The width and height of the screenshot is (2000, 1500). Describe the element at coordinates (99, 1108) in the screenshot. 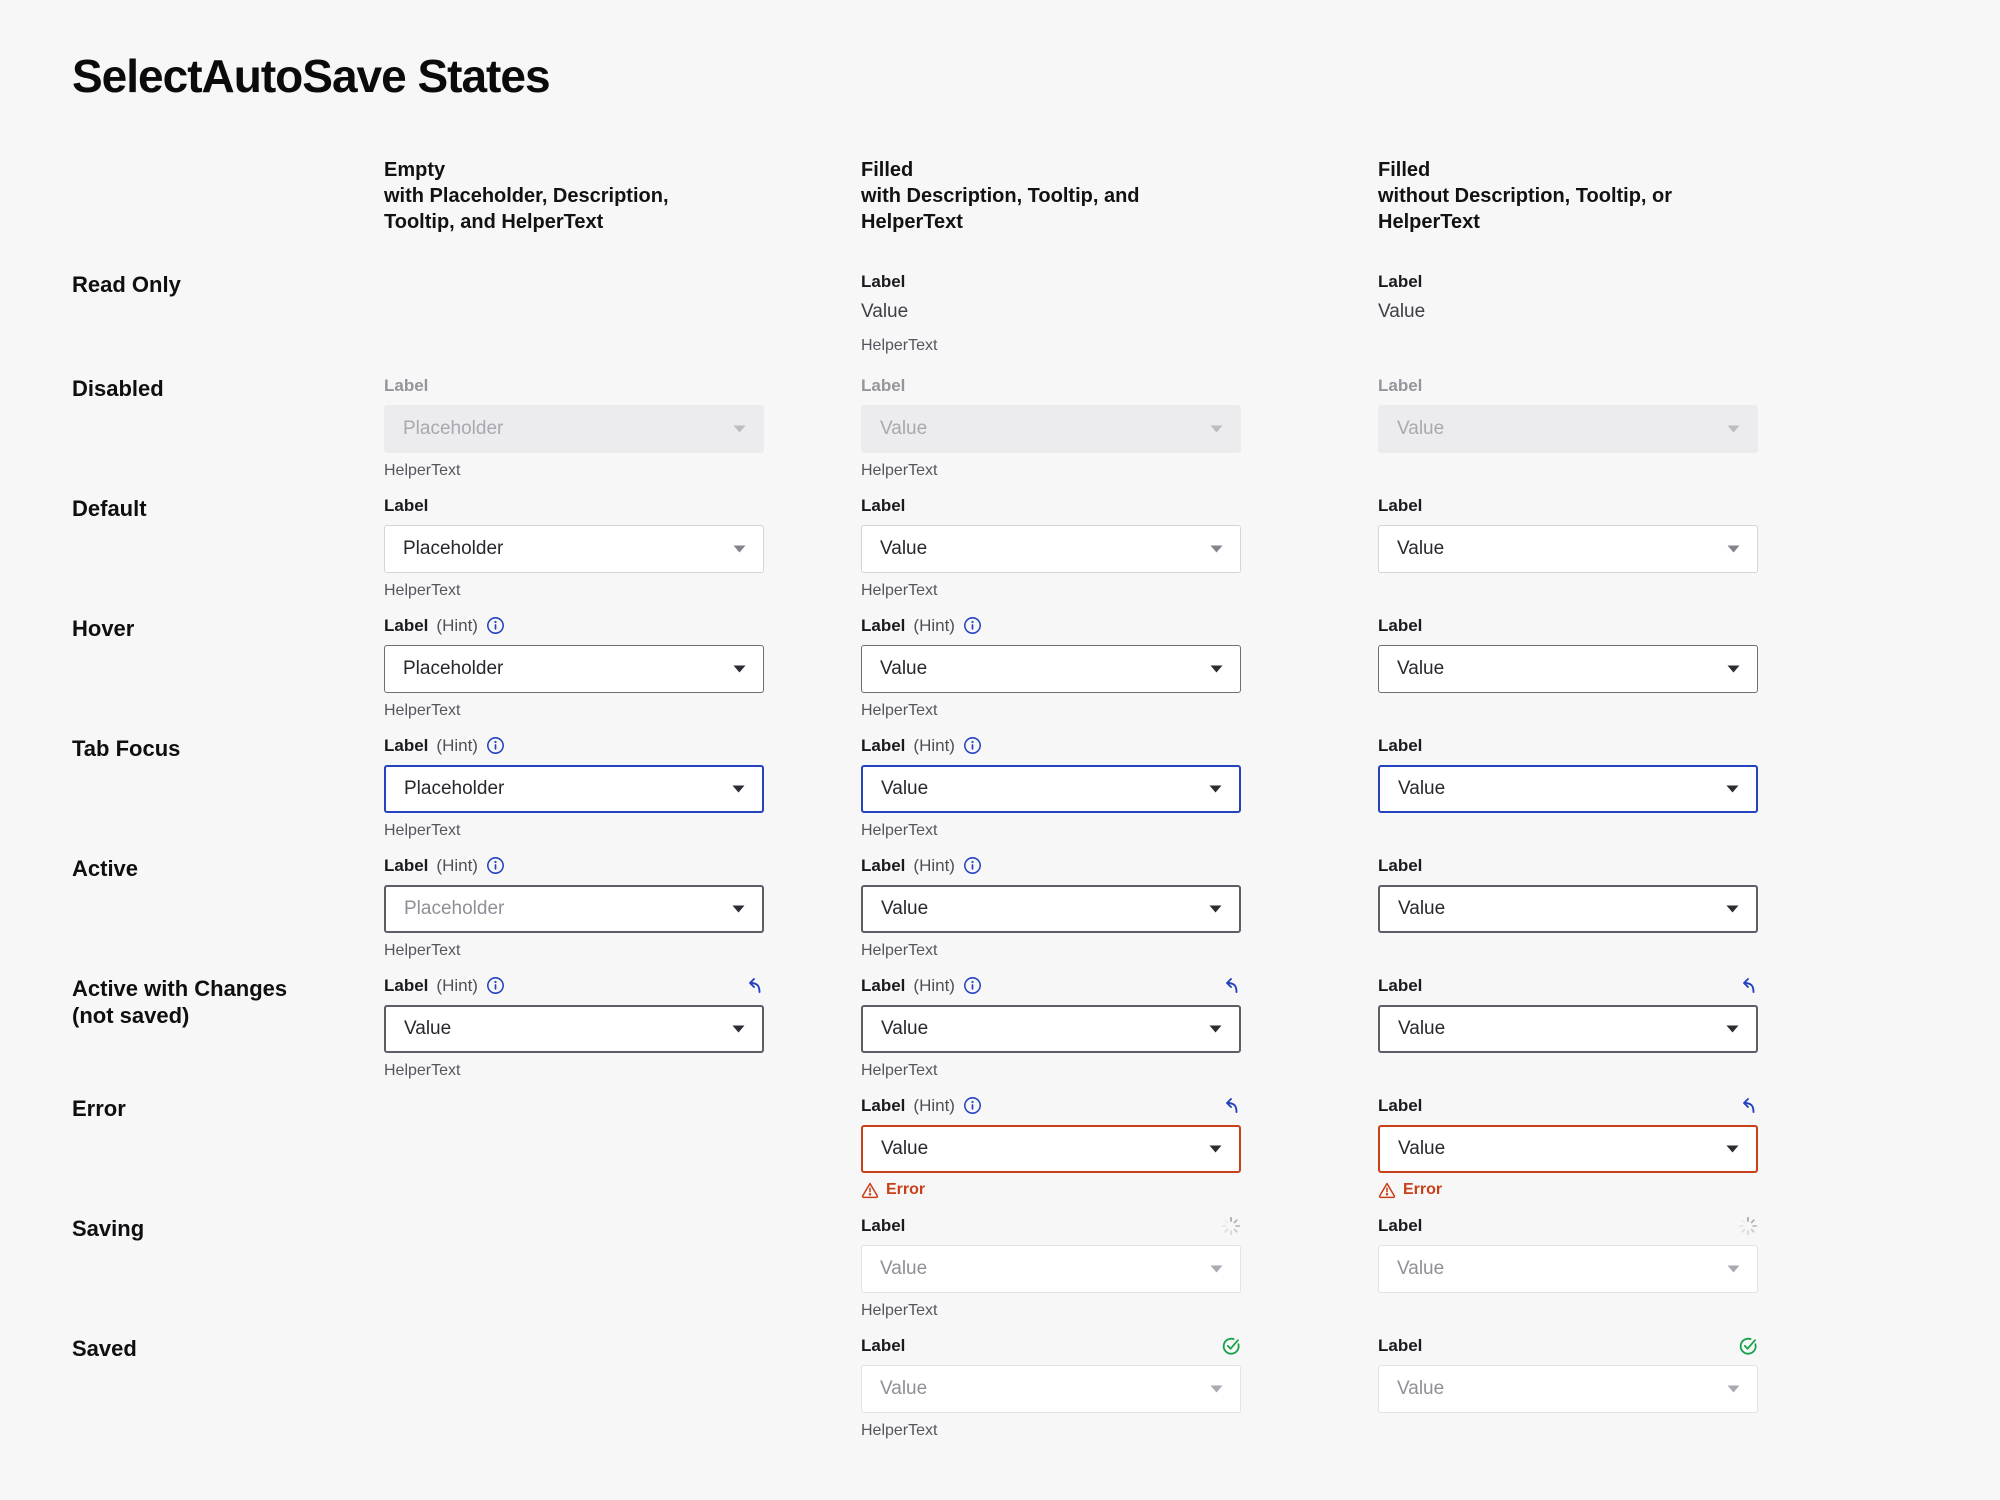

I see `row-label: Error` at that location.